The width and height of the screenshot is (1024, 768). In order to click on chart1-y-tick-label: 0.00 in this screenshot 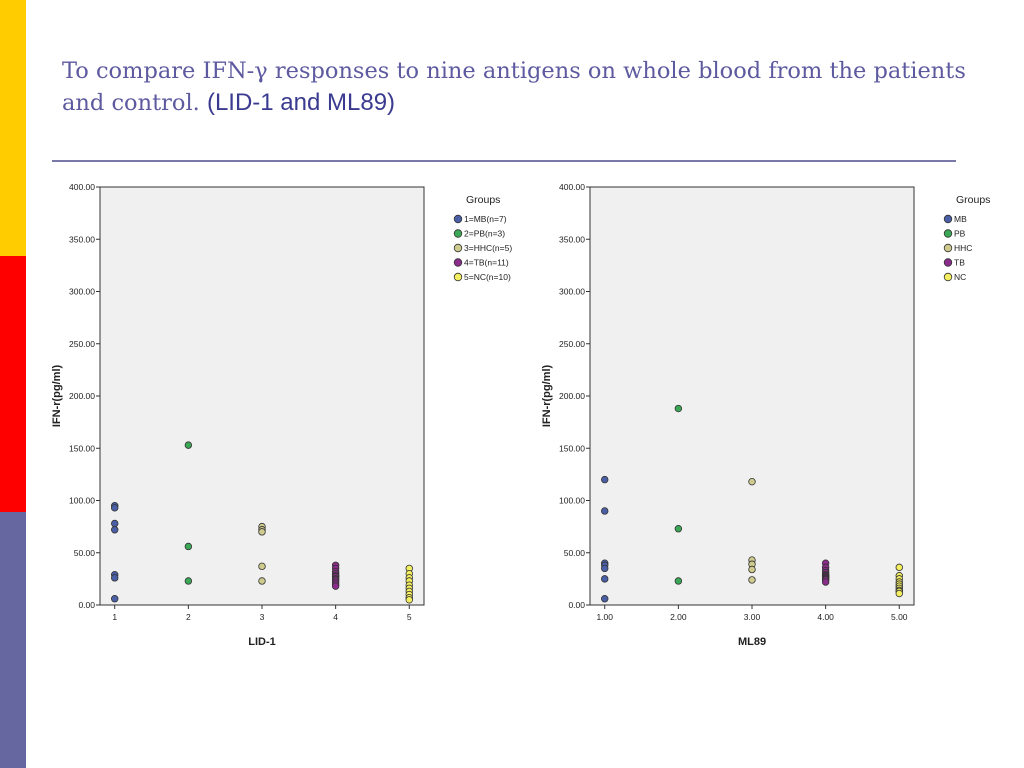, I will do `click(86, 605)`.